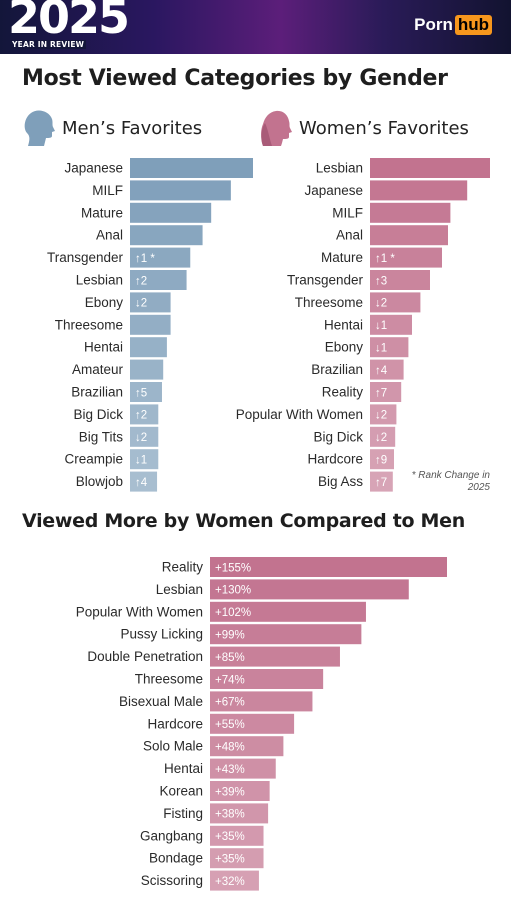 This screenshot has width=511, height=915. I want to click on category-label-2-10: Korean, so click(181, 791).